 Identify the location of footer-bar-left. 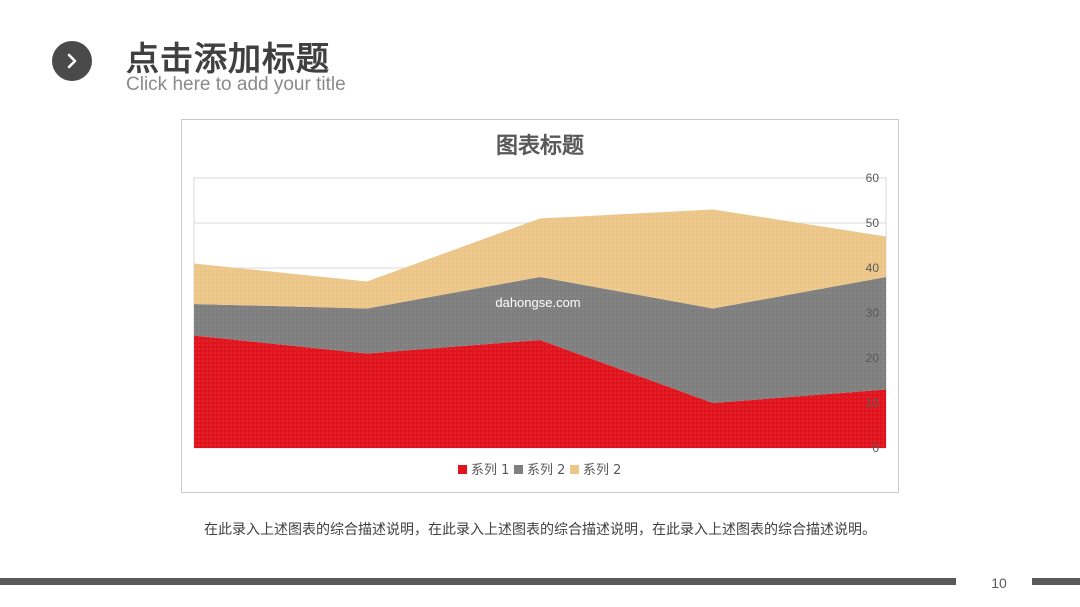
(478, 581).